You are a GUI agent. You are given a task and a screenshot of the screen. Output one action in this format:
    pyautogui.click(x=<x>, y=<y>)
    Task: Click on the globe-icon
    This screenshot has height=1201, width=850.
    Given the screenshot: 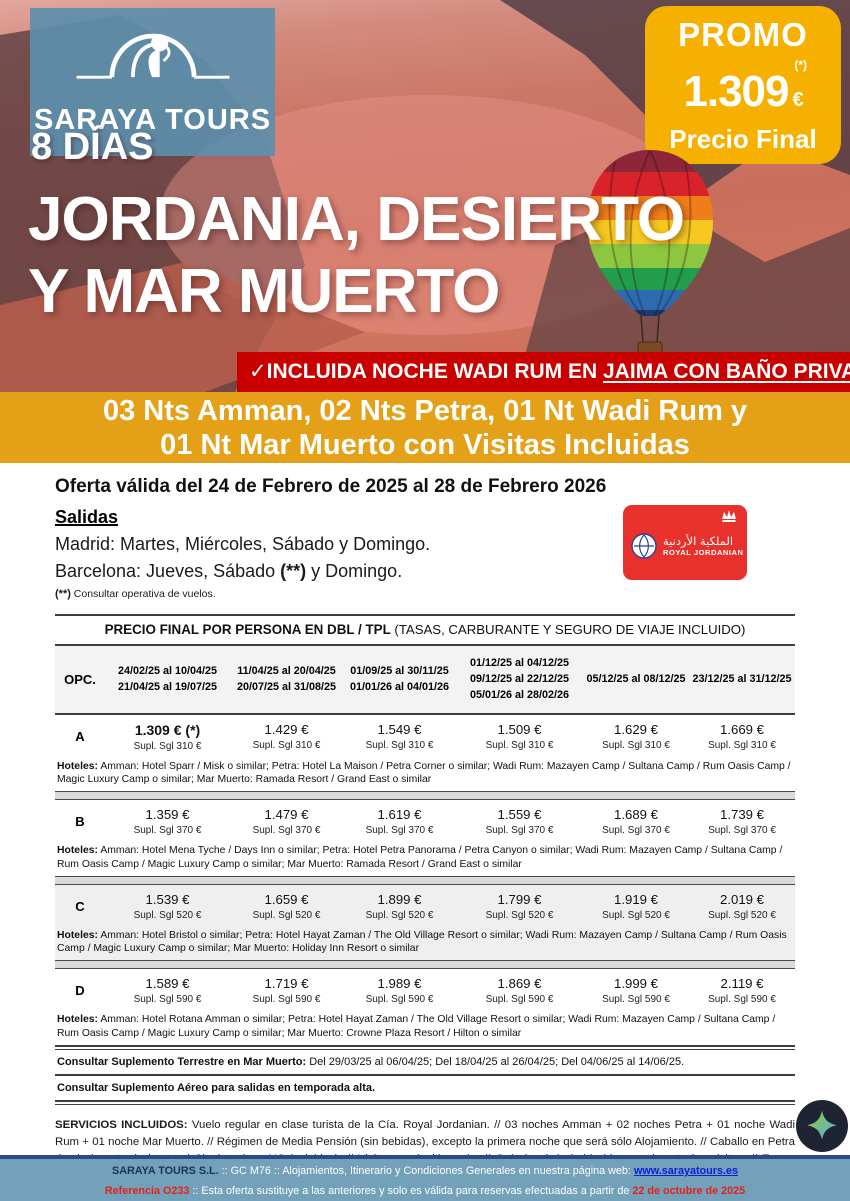 What is the action you would take?
    pyautogui.click(x=644, y=546)
    